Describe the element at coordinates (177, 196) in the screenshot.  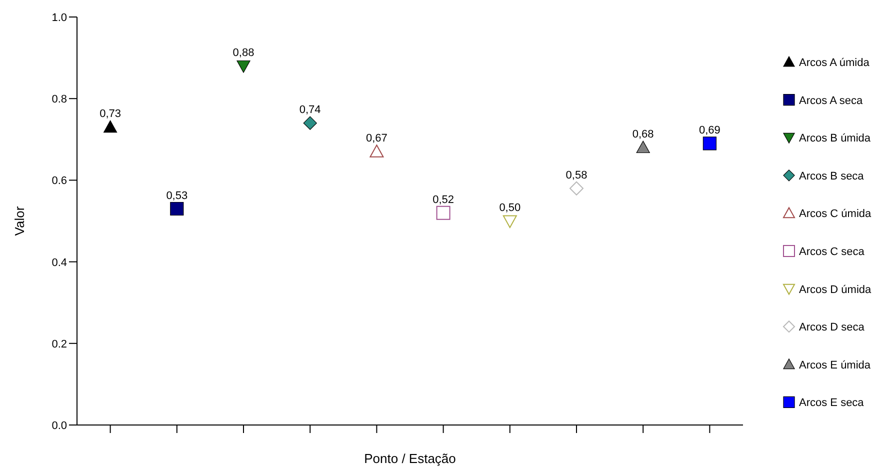
I see `data-label: 0,53` at that location.